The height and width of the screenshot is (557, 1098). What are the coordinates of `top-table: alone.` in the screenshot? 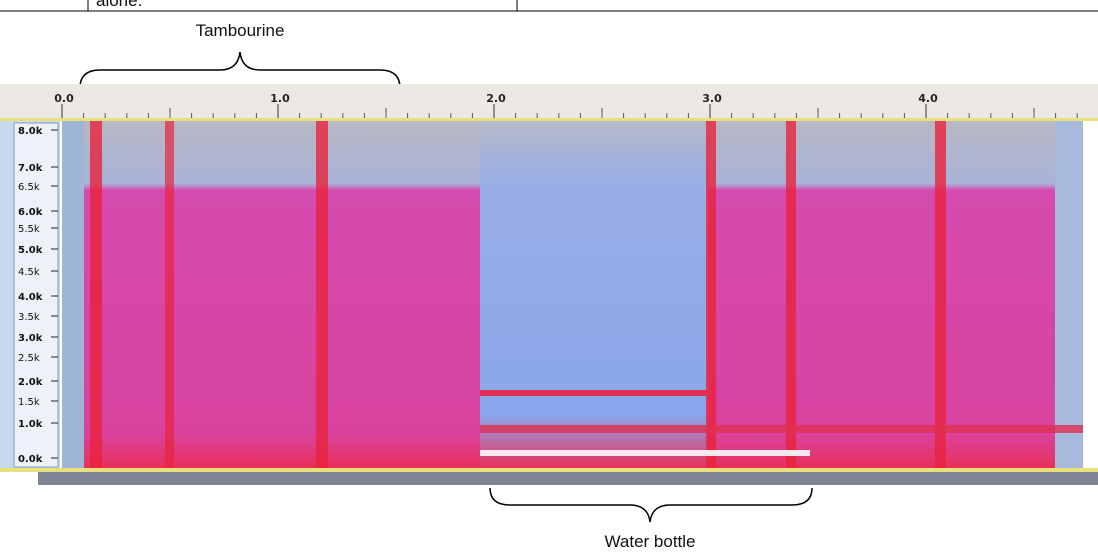 It's located at (549, 6).